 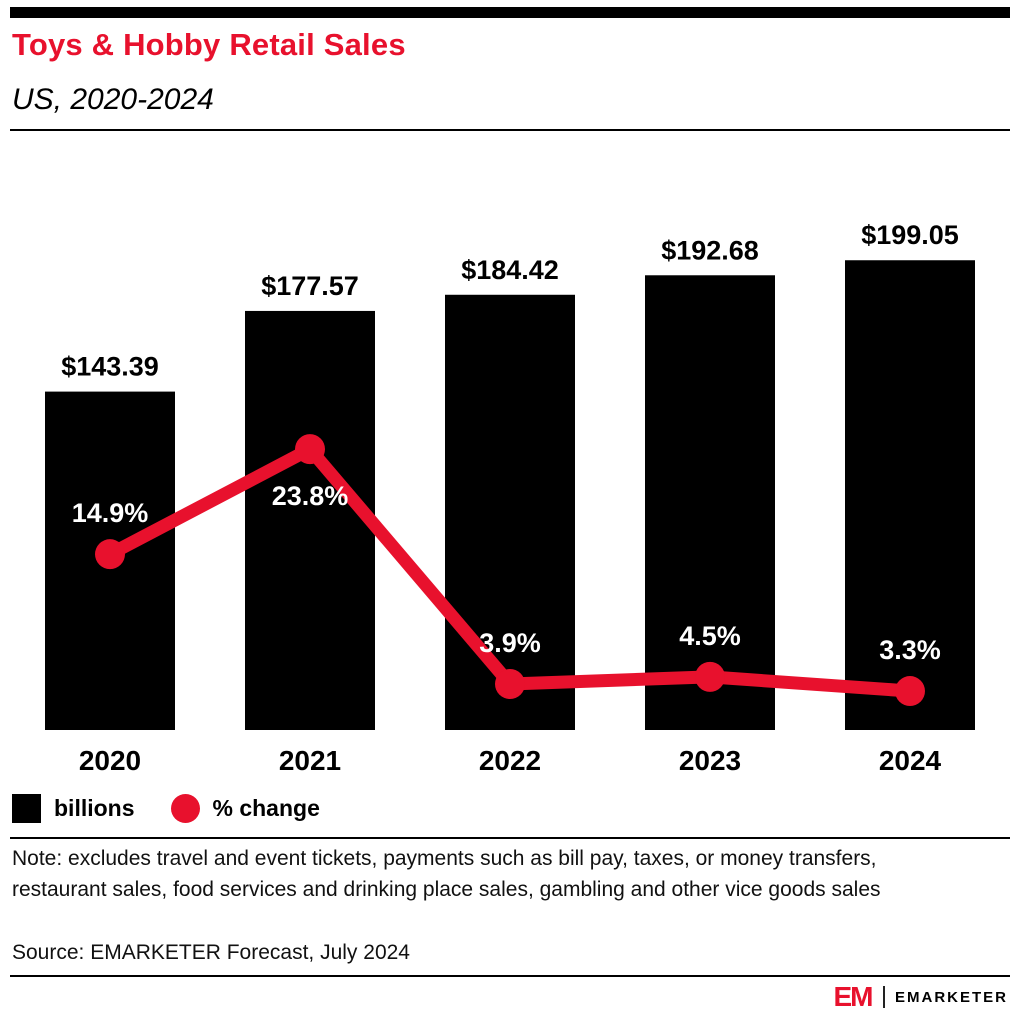 What do you see at coordinates (310, 520) in the screenshot?
I see `bar-2021` at bounding box center [310, 520].